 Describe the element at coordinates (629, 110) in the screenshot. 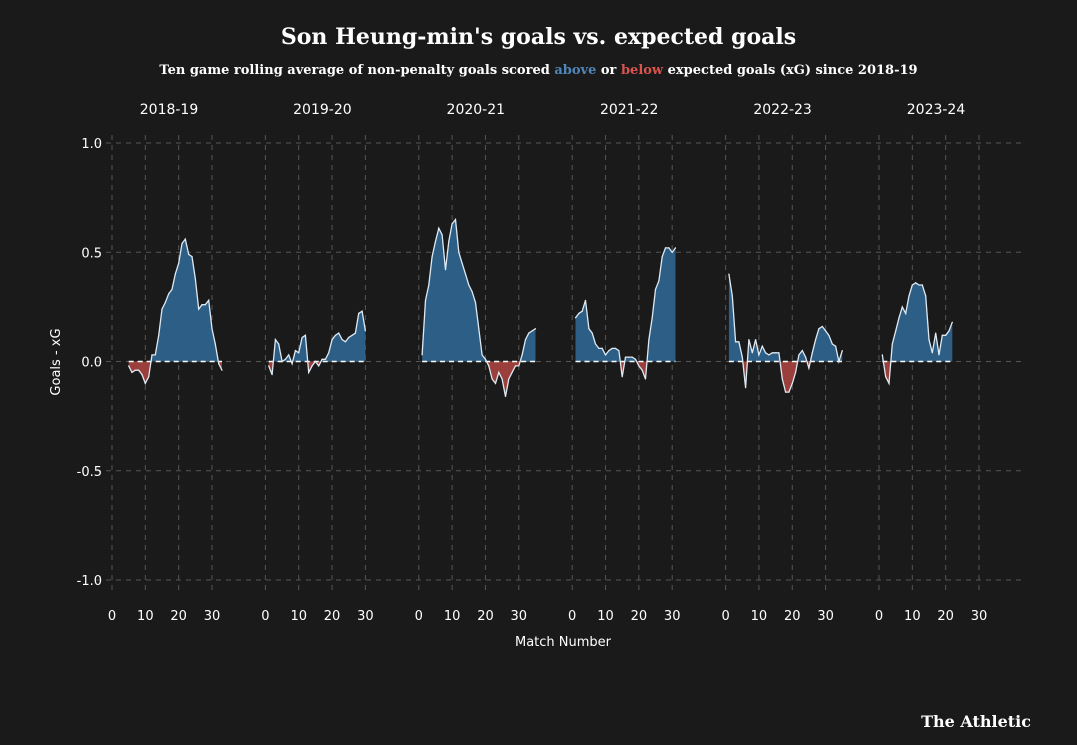

I see `panel-title: 2021-22` at that location.